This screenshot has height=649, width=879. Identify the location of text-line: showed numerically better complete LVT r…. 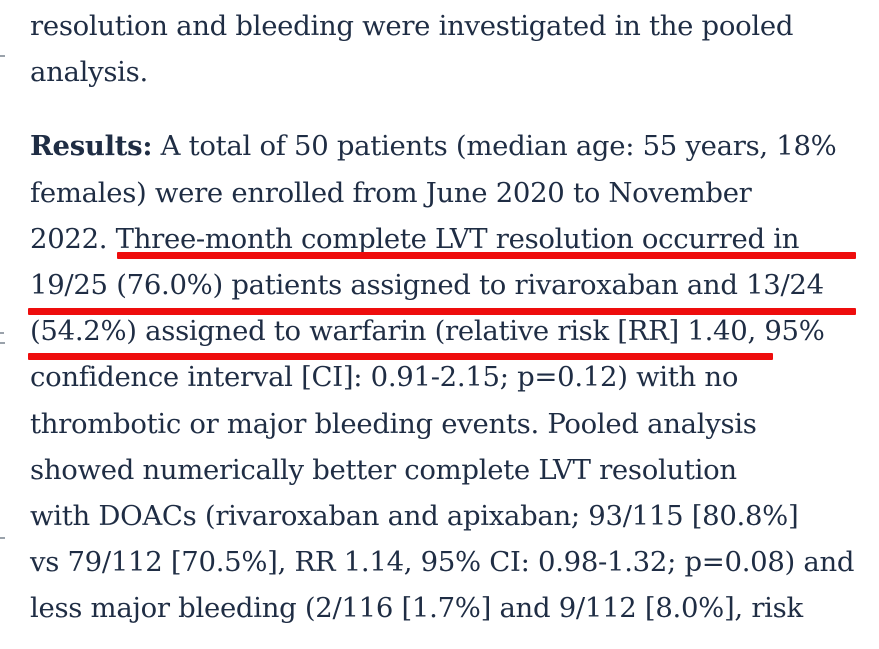
(383, 469).